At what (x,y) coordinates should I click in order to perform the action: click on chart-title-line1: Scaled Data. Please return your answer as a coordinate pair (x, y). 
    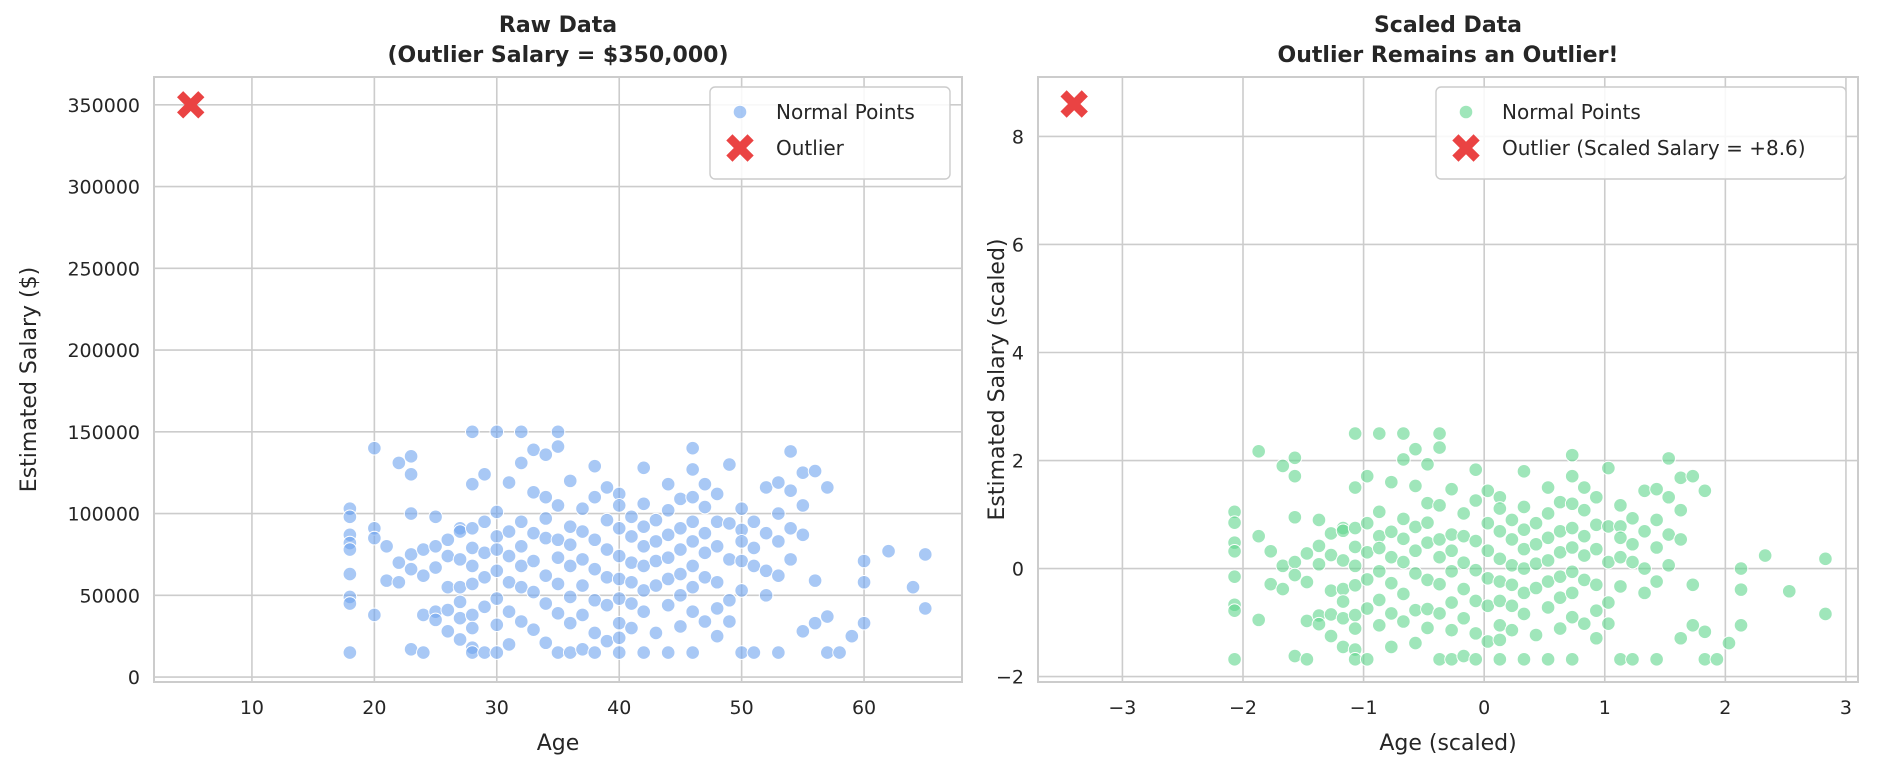
    Looking at the image, I should click on (1448, 25).